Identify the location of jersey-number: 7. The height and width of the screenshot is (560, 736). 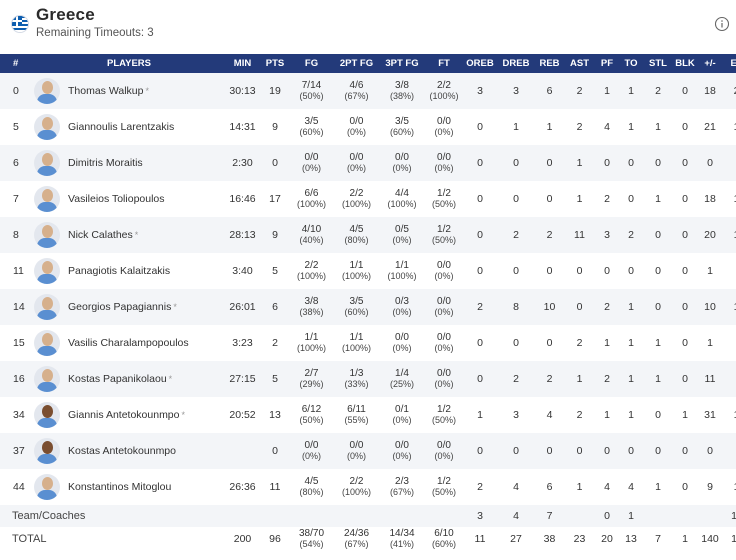
(16, 199).